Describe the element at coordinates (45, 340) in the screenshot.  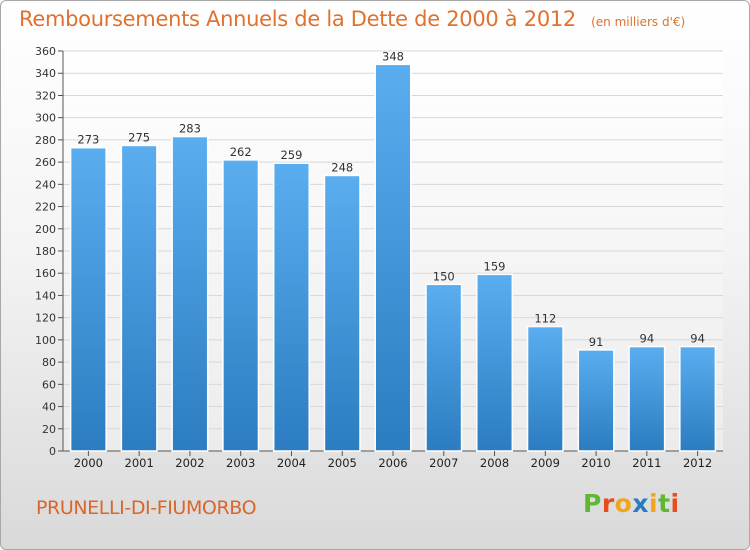
I see `y-tick-label: 100` at that location.